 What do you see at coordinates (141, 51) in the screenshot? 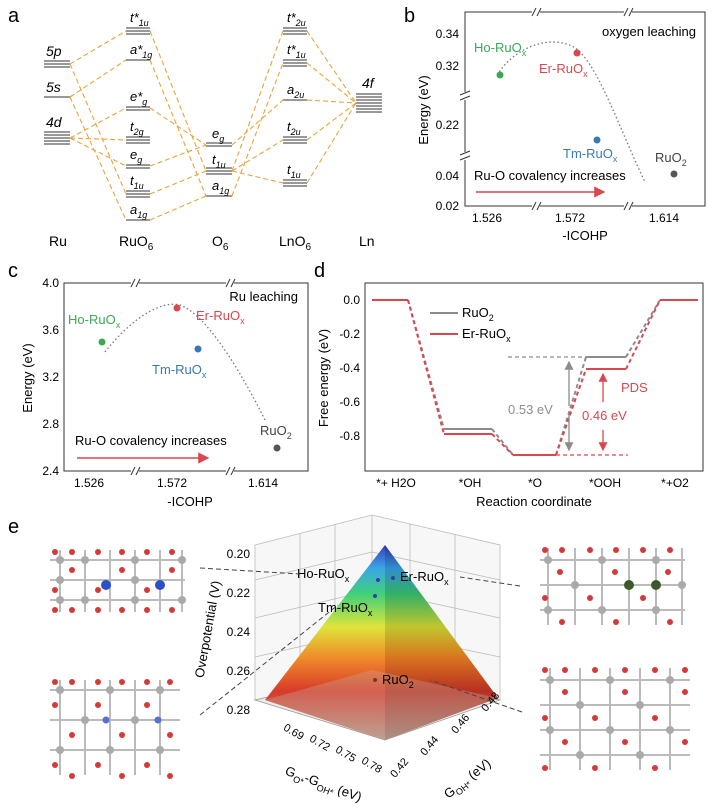
I see `svg-text: a*1g` at bounding box center [141, 51].